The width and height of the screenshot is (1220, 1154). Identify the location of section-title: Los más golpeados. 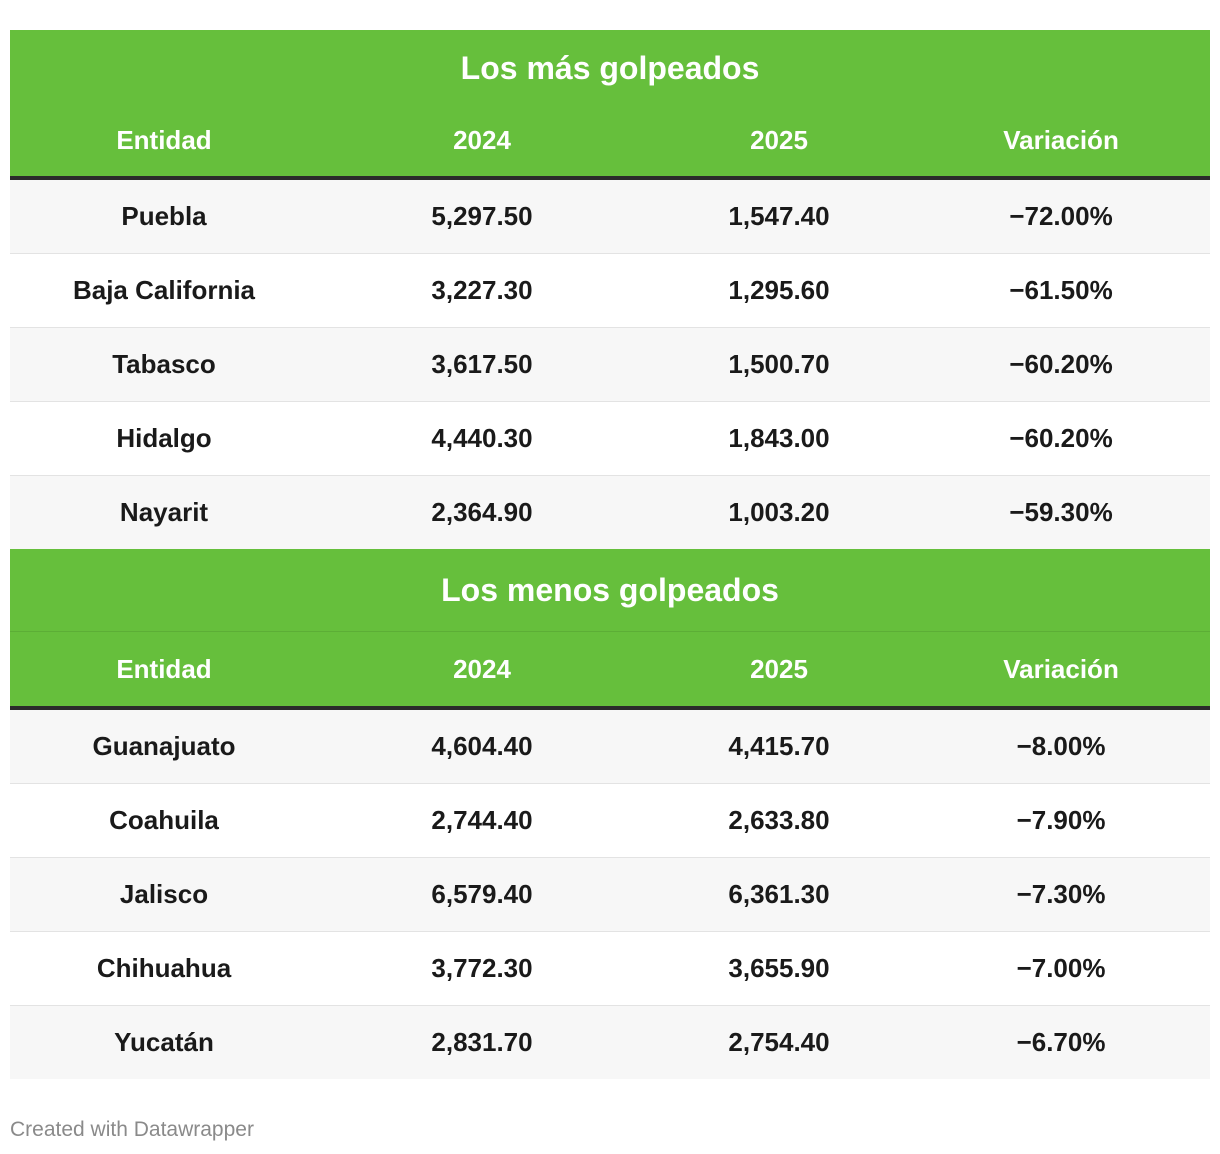
(610, 67).